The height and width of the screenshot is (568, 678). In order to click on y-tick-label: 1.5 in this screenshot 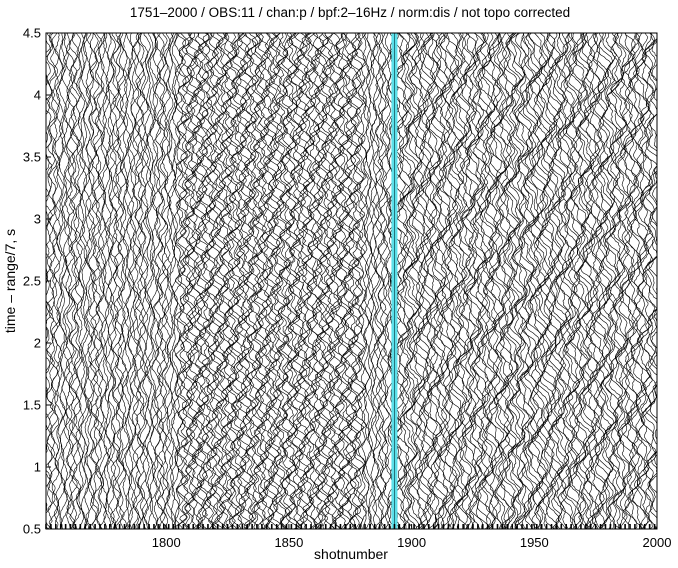, I will do `click(32, 405)`.